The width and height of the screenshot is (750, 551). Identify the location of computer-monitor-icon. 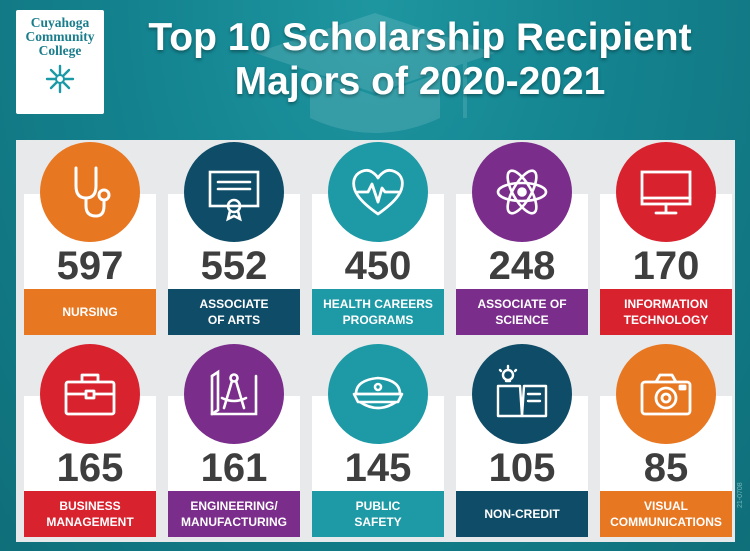
(666, 192).